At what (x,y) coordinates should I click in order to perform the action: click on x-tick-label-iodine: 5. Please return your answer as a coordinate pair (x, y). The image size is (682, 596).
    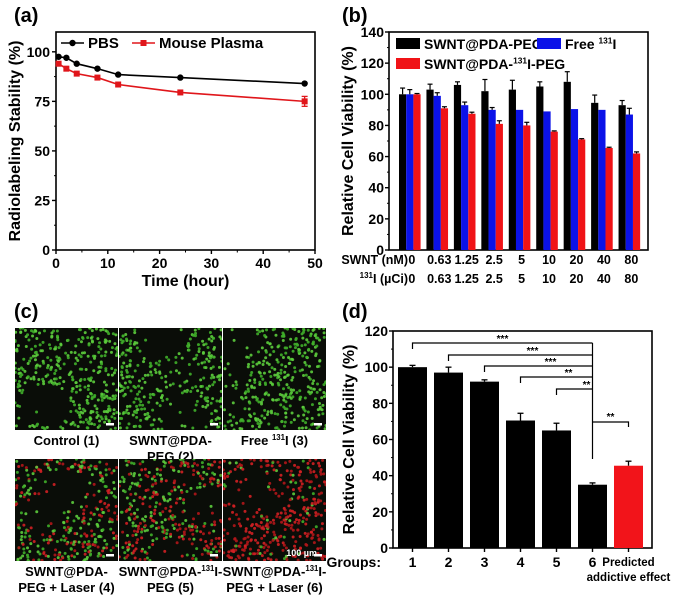
    Looking at the image, I should click on (521, 279).